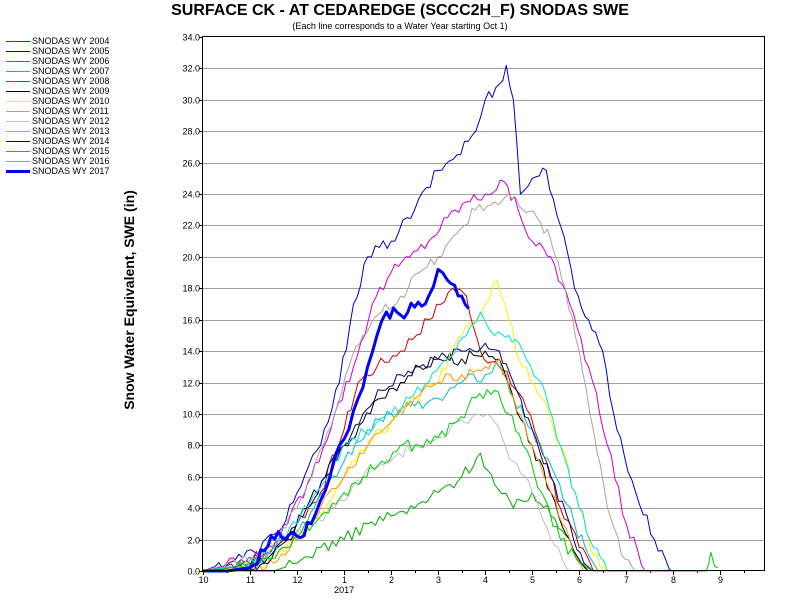 The image size is (800, 600). Describe the element at coordinates (532, 580) in the screenshot. I see `x-tick-label: 5` at that location.